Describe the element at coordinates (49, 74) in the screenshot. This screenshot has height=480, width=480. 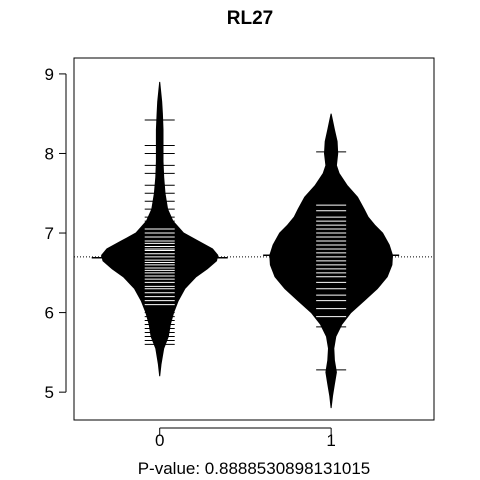
I see `y-tick-label: 9` at that location.